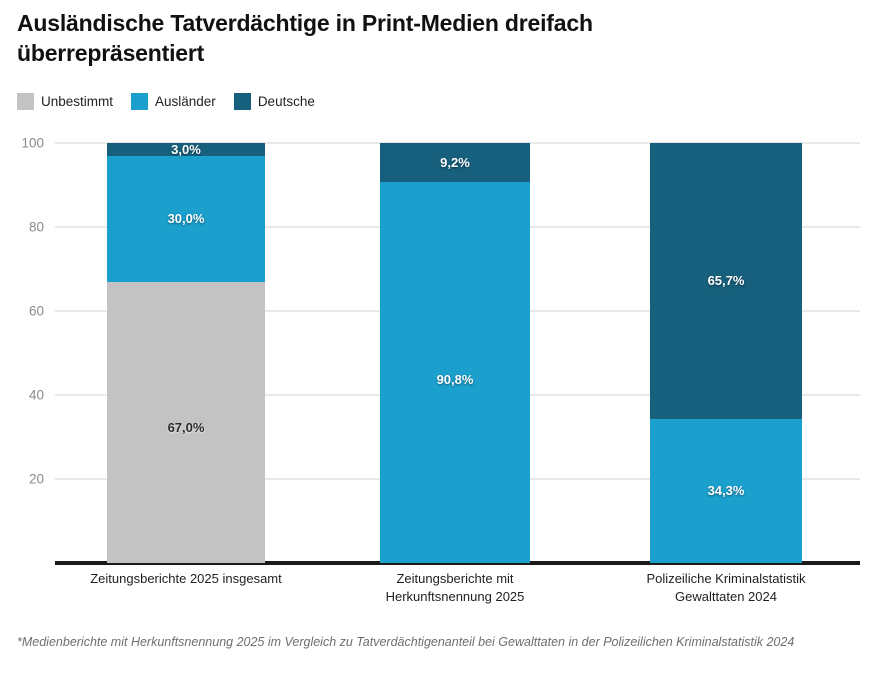  I want to click on bar-segment: 34,3%, so click(726, 490).